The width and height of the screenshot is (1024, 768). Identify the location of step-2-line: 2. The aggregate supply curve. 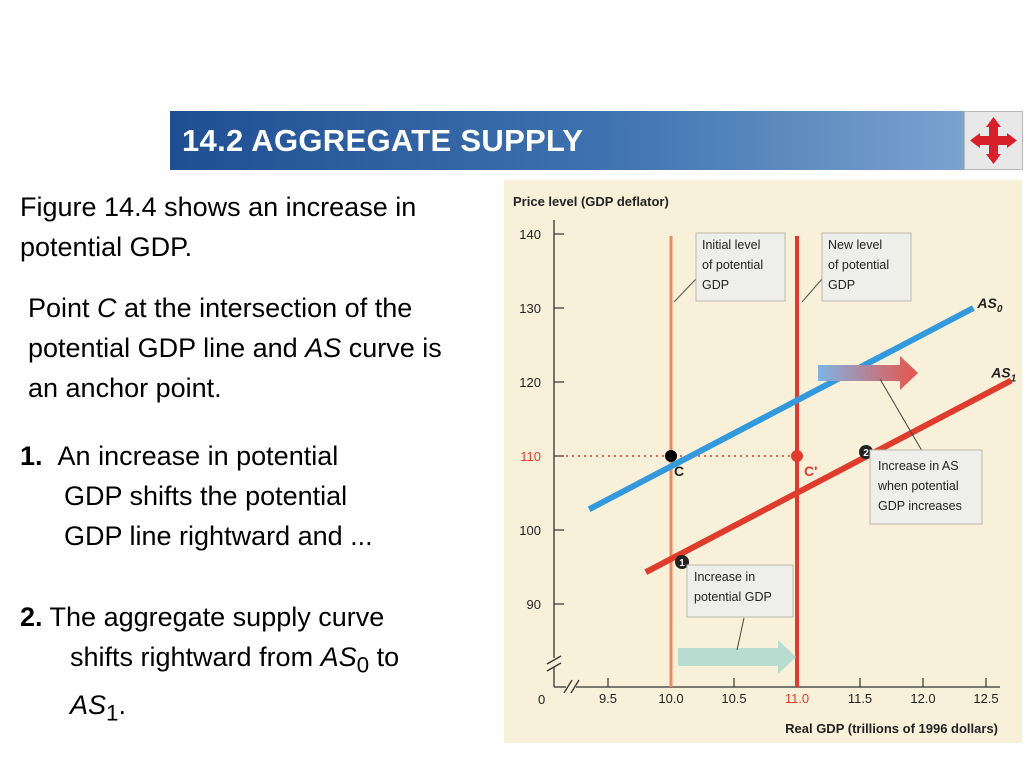
(260, 617).